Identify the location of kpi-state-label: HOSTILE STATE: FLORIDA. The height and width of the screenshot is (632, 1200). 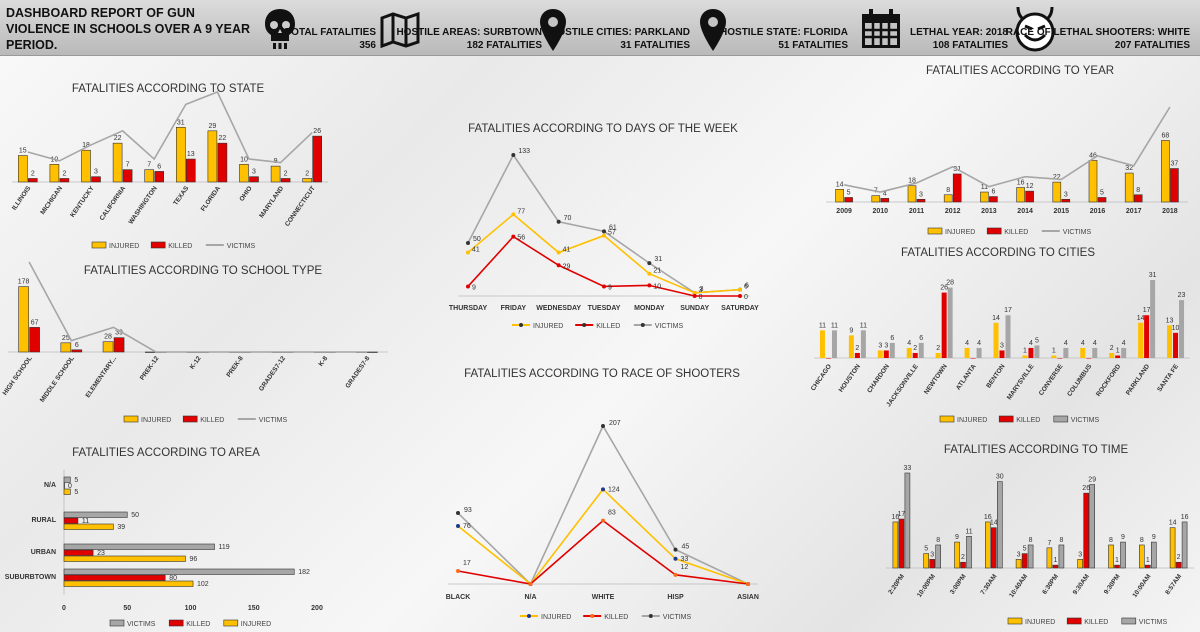
(784, 32).